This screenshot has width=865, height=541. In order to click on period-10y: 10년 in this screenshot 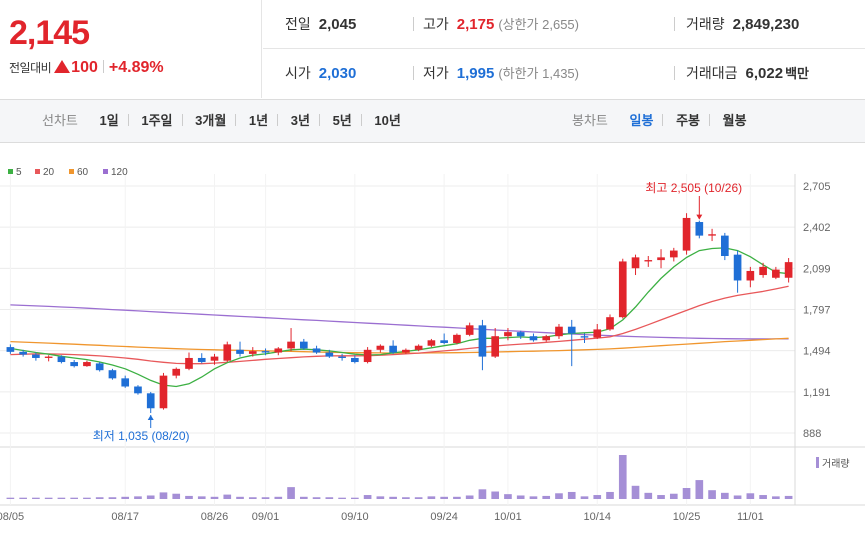, I will do `click(387, 120)`.